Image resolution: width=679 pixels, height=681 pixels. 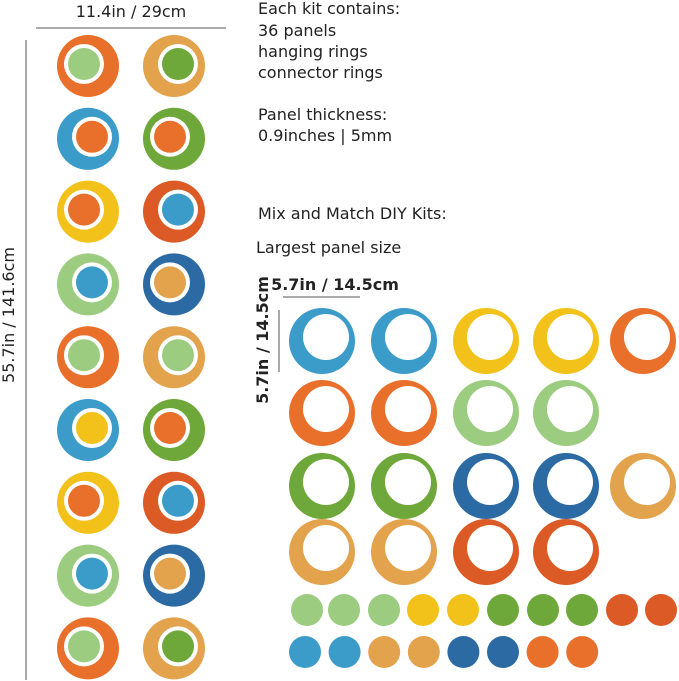 I want to click on contents-item: hanging rings, so click(x=313, y=51).